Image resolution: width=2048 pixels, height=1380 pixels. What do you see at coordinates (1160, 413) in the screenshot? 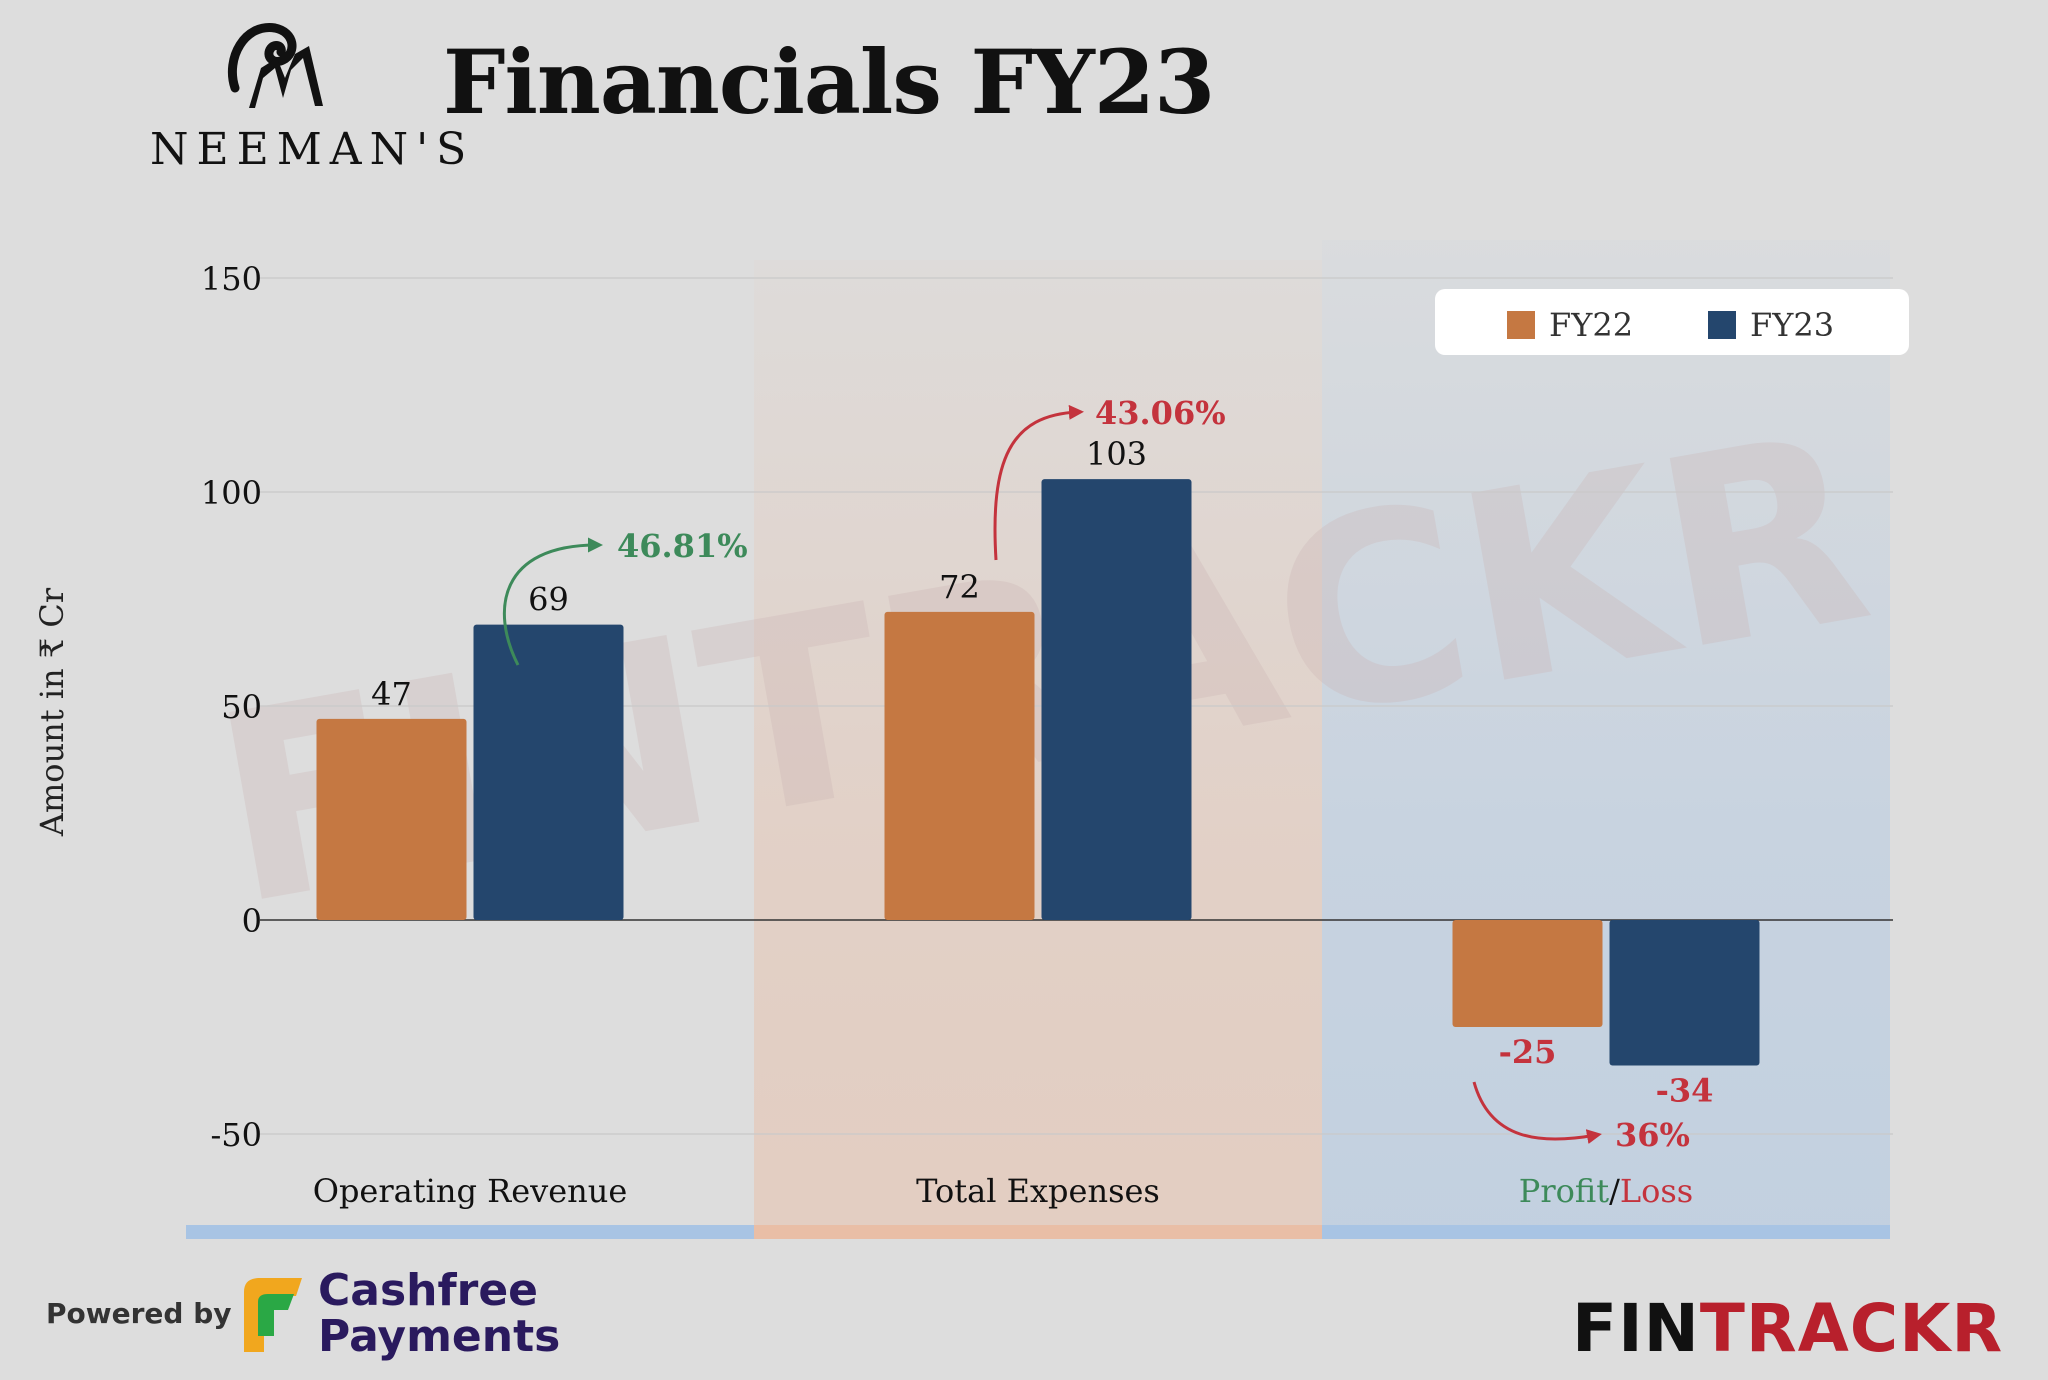
I see `growth-annotation: 43.06%` at bounding box center [1160, 413].